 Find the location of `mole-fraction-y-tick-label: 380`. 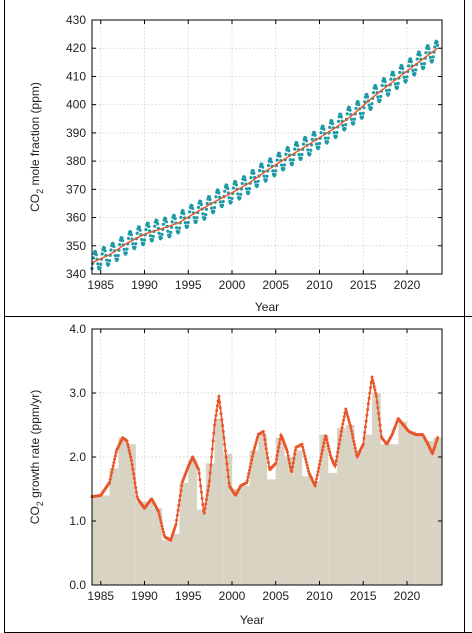

mole-fraction-y-tick-label: 380 is located at coordinates (76, 161).